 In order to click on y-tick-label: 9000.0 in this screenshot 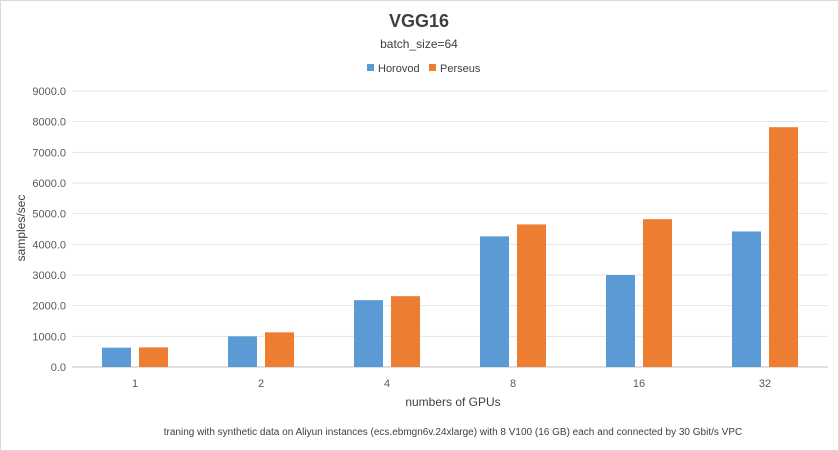, I will do `click(49, 92)`.